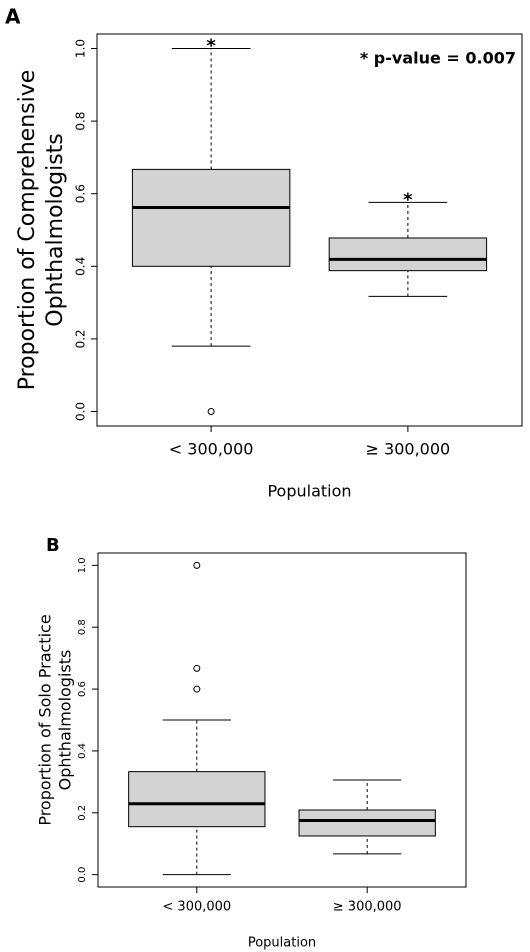 The width and height of the screenshot is (530, 952). What do you see at coordinates (45, 719) in the screenshot?
I see `y-axis-label: Proportion of Solo Practice` at bounding box center [45, 719].